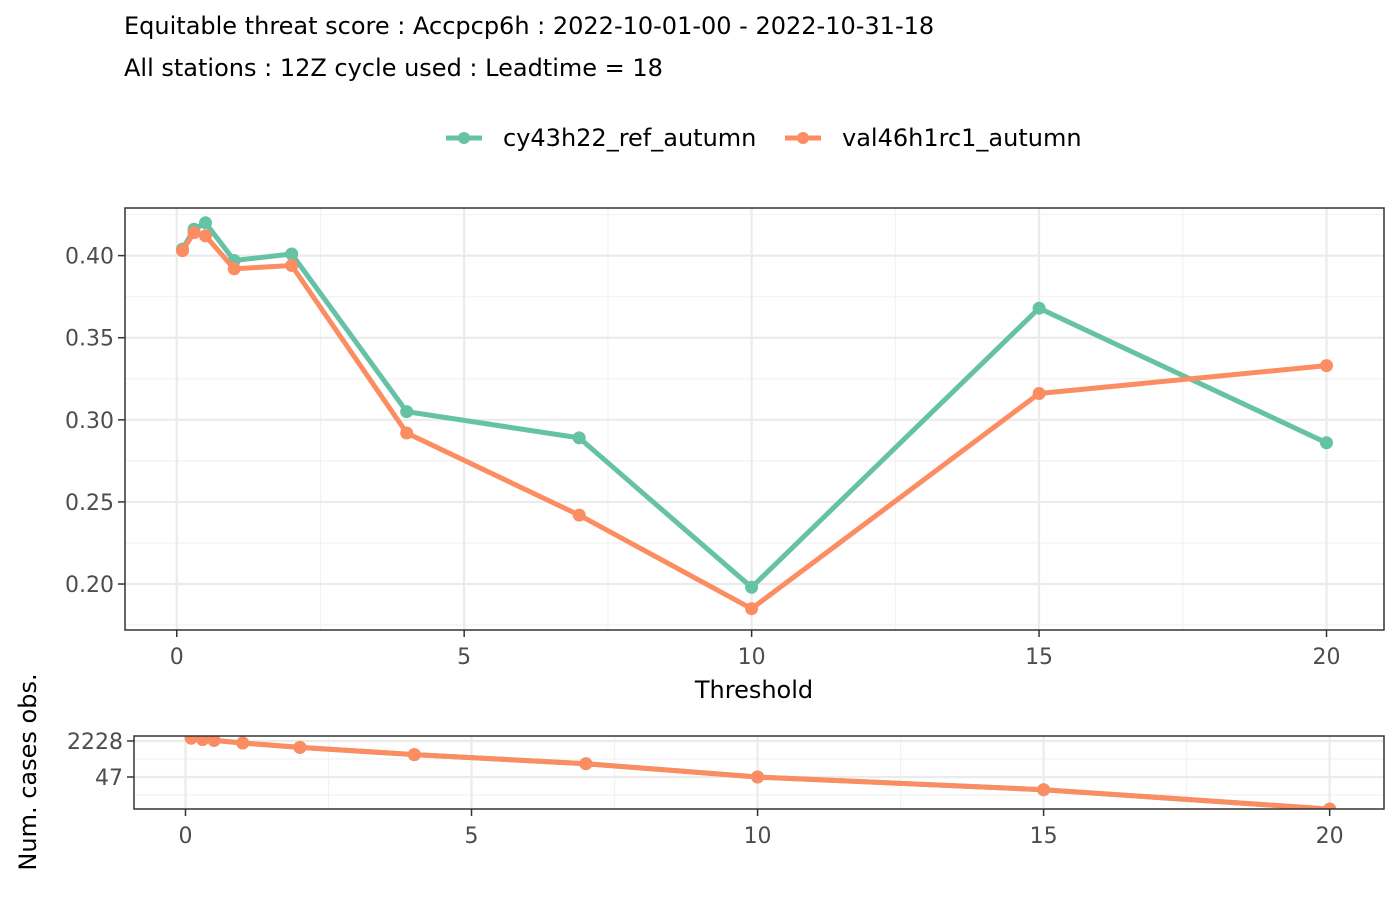 Image resolution: width=1400 pixels, height=904 pixels. I want to click on main-y-tick-label: 0.20, so click(89, 585).